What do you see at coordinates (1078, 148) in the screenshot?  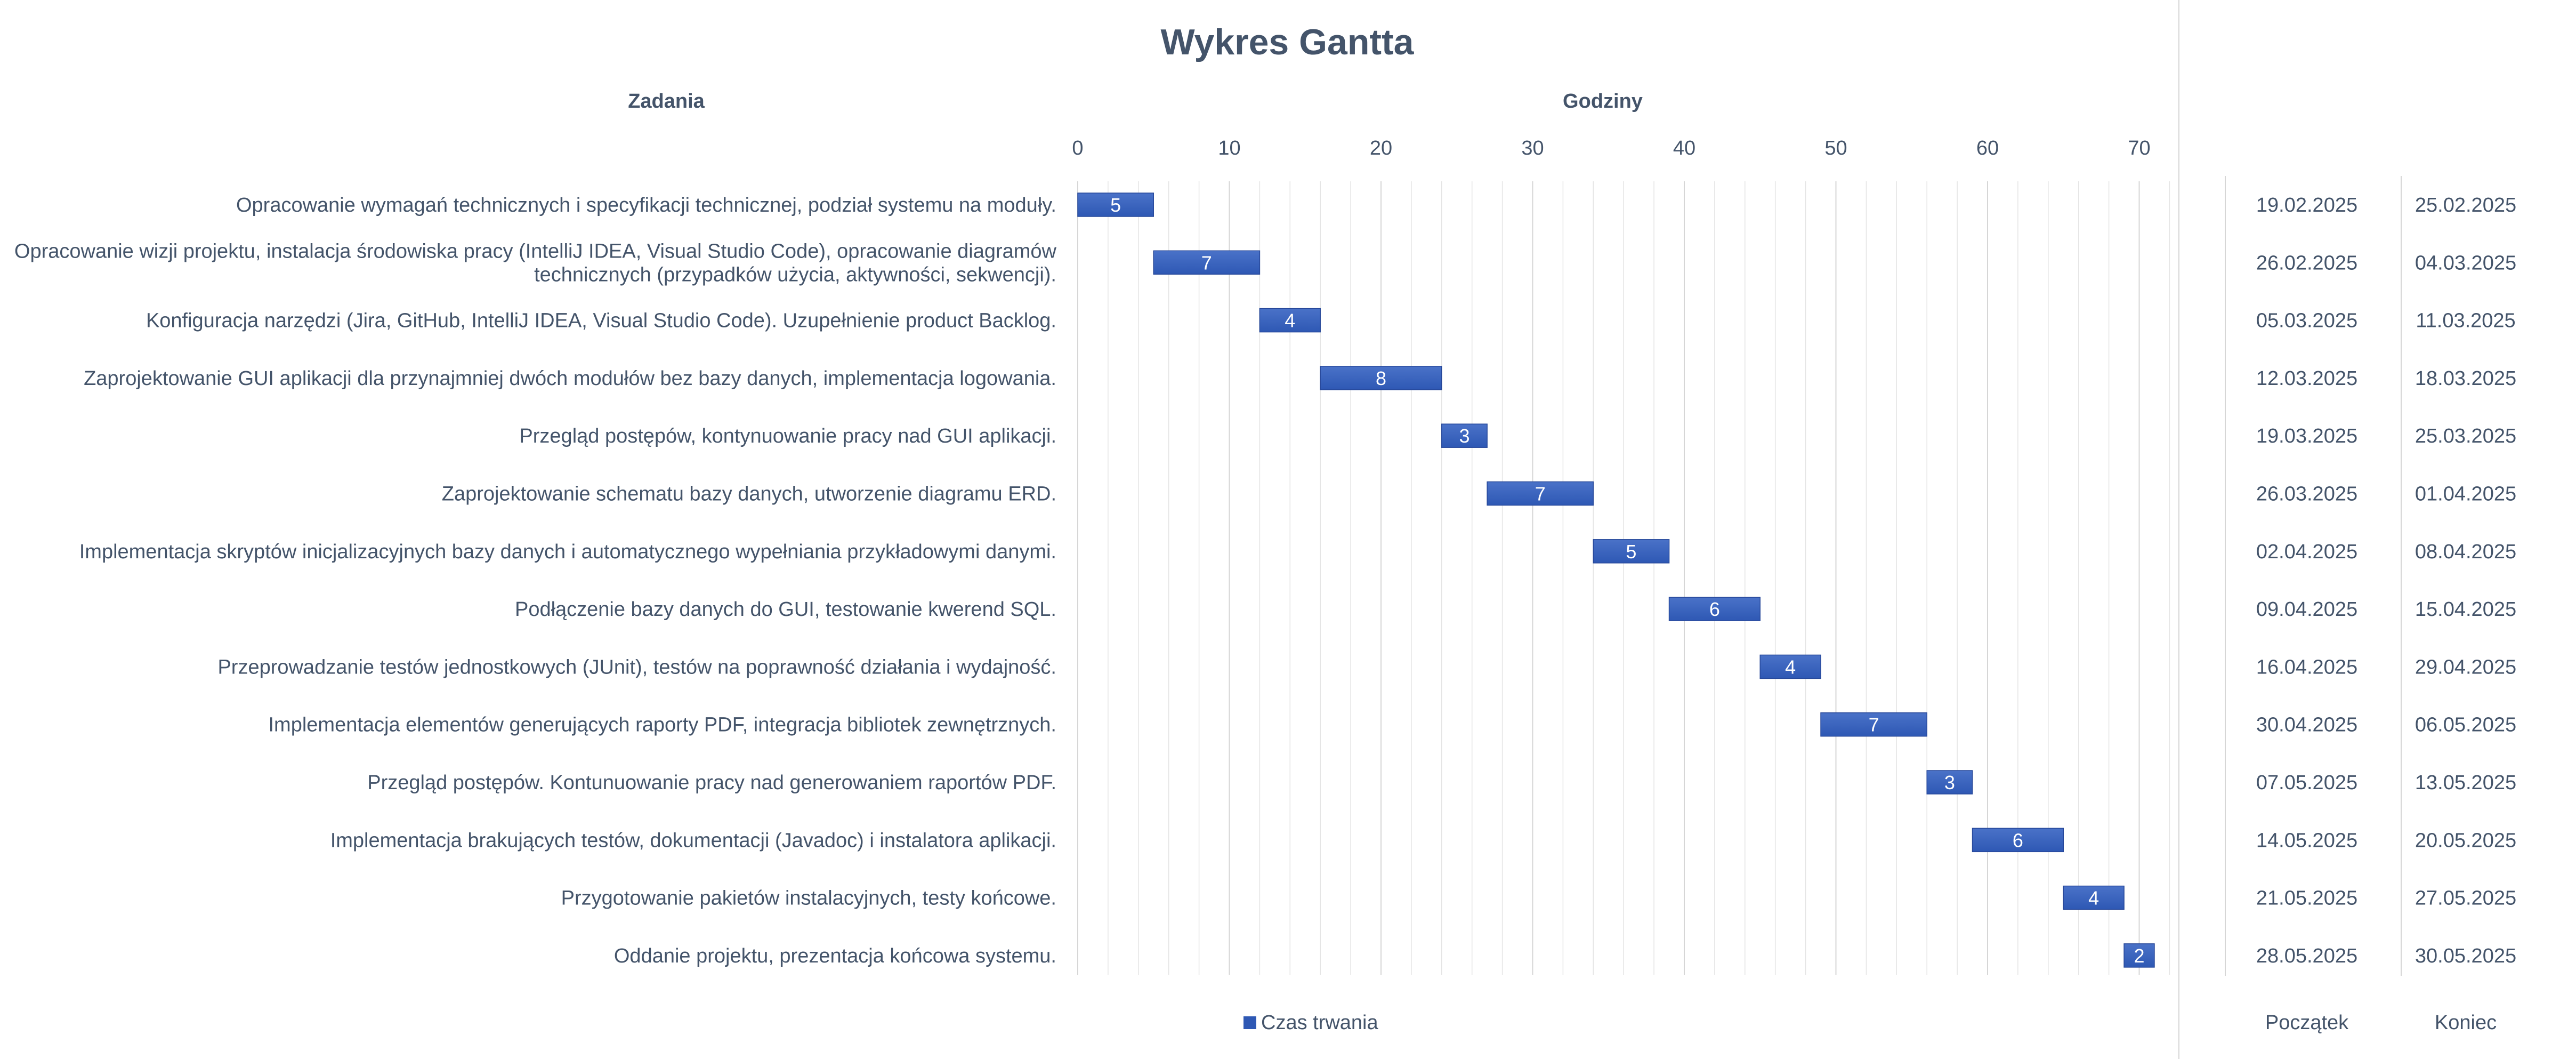 I see `x-tick-label: 0` at bounding box center [1078, 148].